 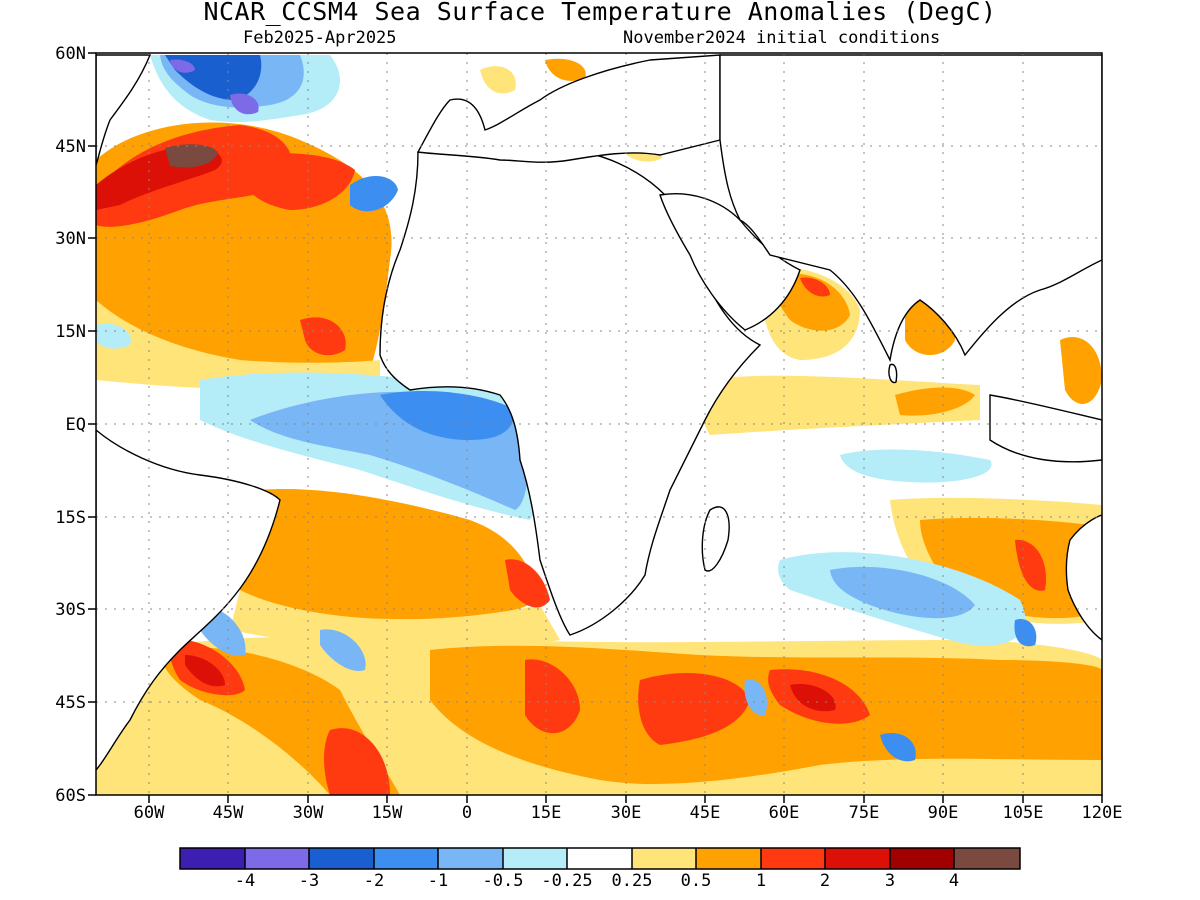 I want to click on very-strong-warm-south-indian, so click(x=813, y=698).